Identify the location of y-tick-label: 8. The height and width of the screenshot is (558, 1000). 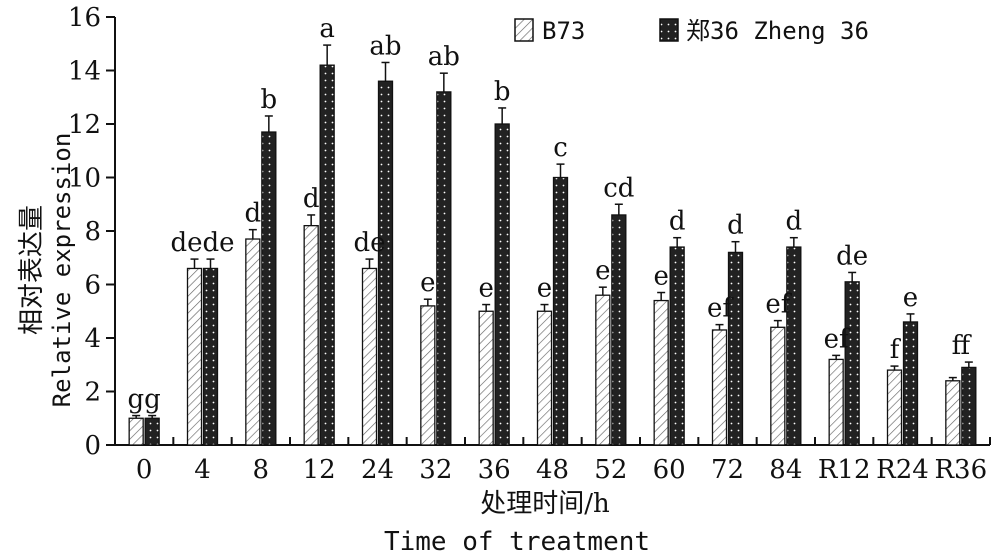
(92, 232).